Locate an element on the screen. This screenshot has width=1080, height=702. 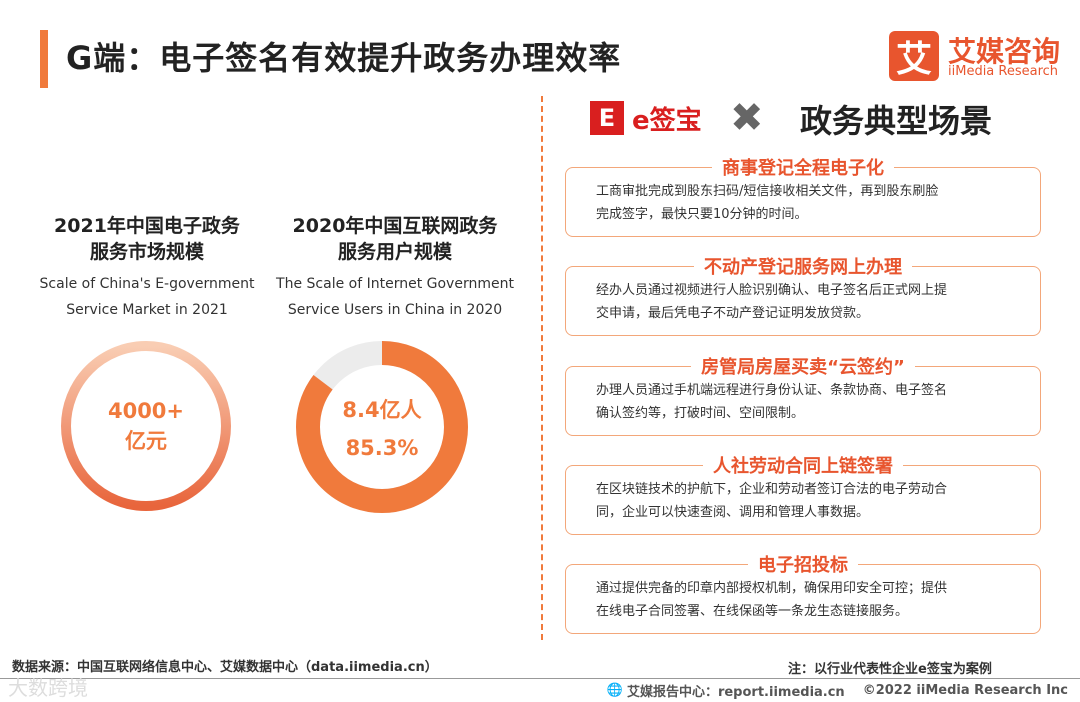
scenario-card-title: 商事登记全程电子化 is located at coordinates (803, 167).